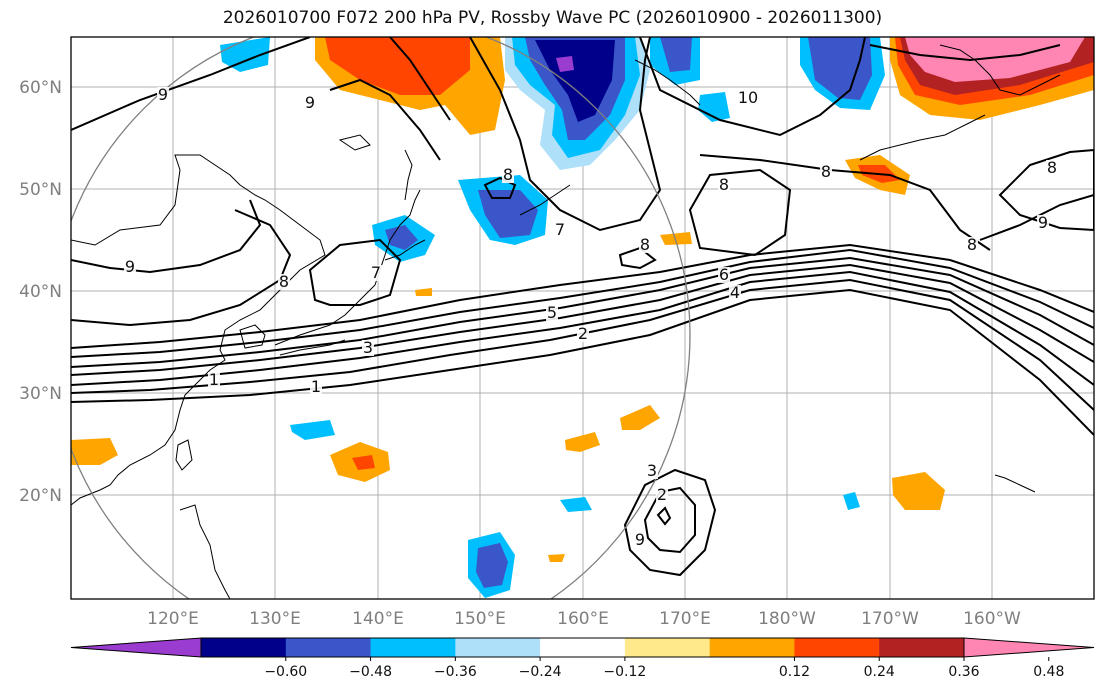 The image size is (1105, 692). Describe the element at coordinates (794, 672) in the screenshot. I see `colorbar-tick-label: 0.12` at that location.